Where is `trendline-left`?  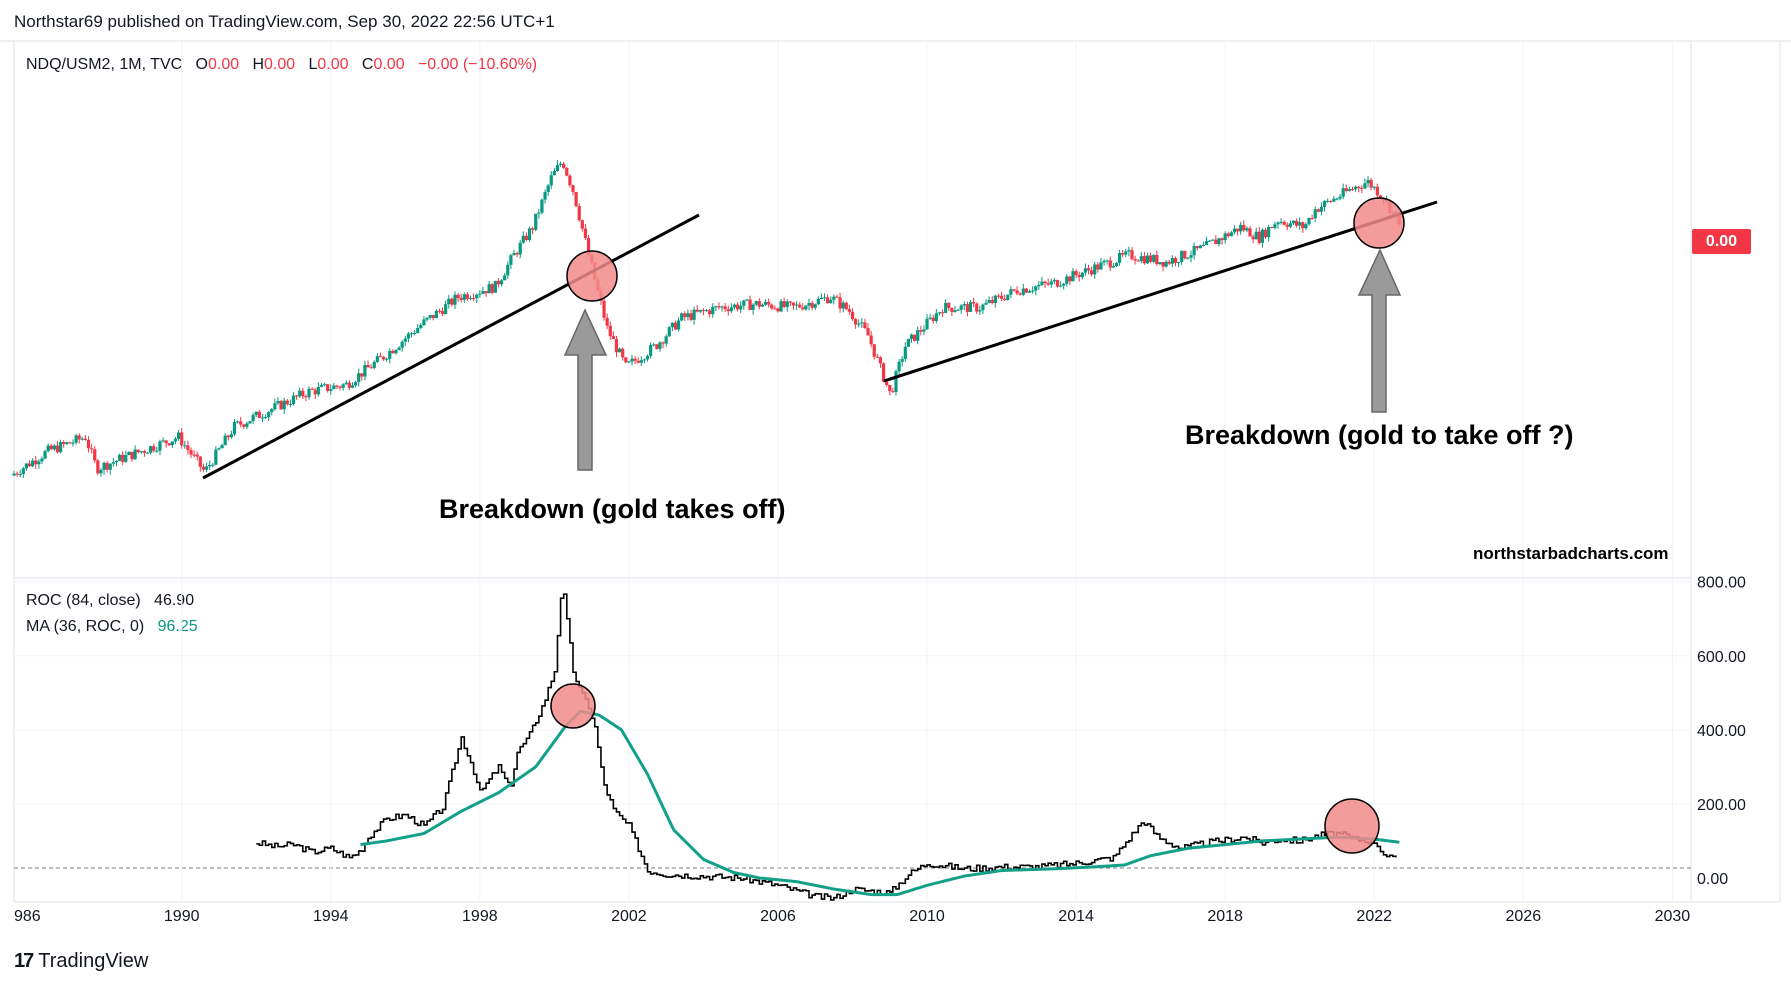 trendline-left is located at coordinates (451, 346).